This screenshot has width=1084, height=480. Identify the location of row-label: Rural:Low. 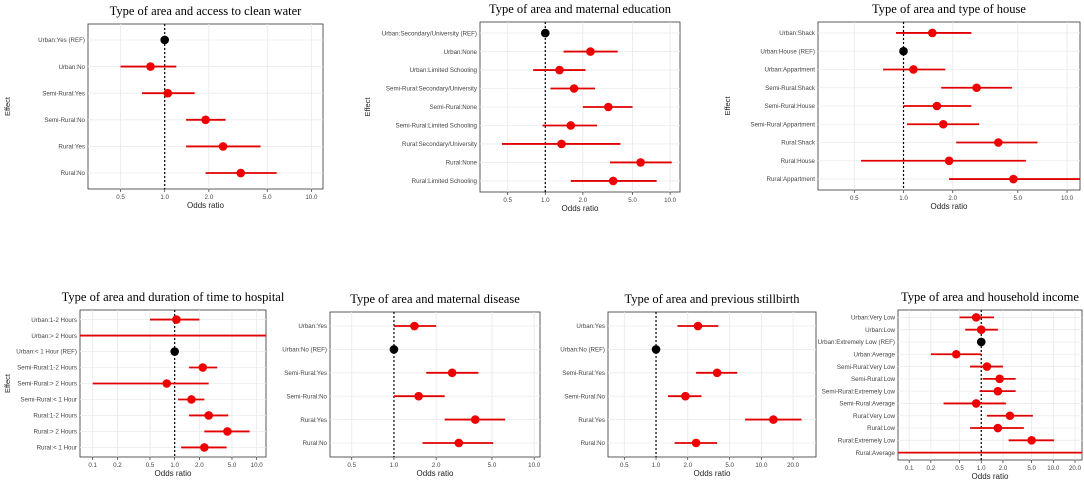
(881, 428).